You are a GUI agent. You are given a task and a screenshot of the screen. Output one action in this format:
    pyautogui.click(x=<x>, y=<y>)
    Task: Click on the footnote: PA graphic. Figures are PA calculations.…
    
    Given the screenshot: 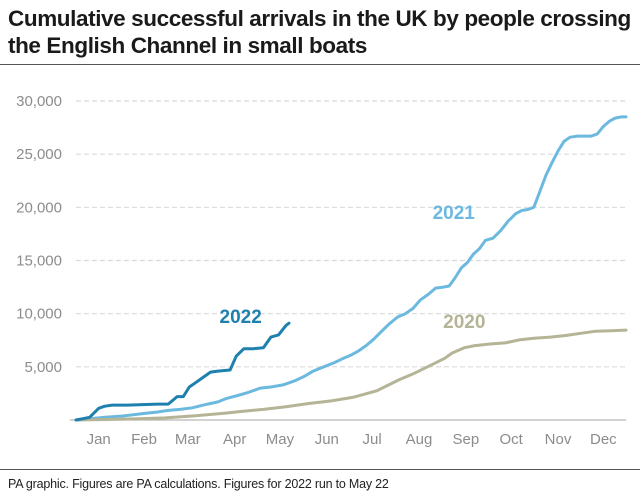 What is the action you would take?
    pyautogui.click(x=198, y=484)
    